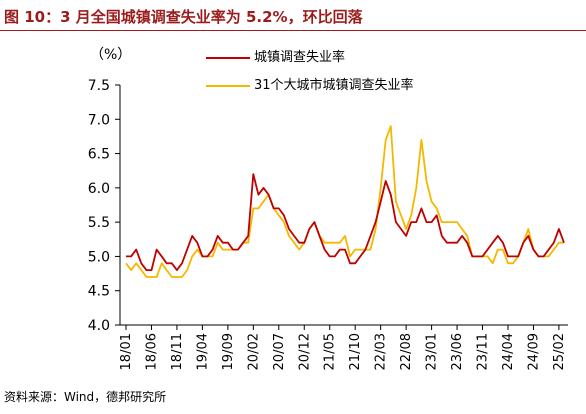 This screenshot has height=414, width=586. I want to click on x-tick-label: 20/07, so click(279, 351).